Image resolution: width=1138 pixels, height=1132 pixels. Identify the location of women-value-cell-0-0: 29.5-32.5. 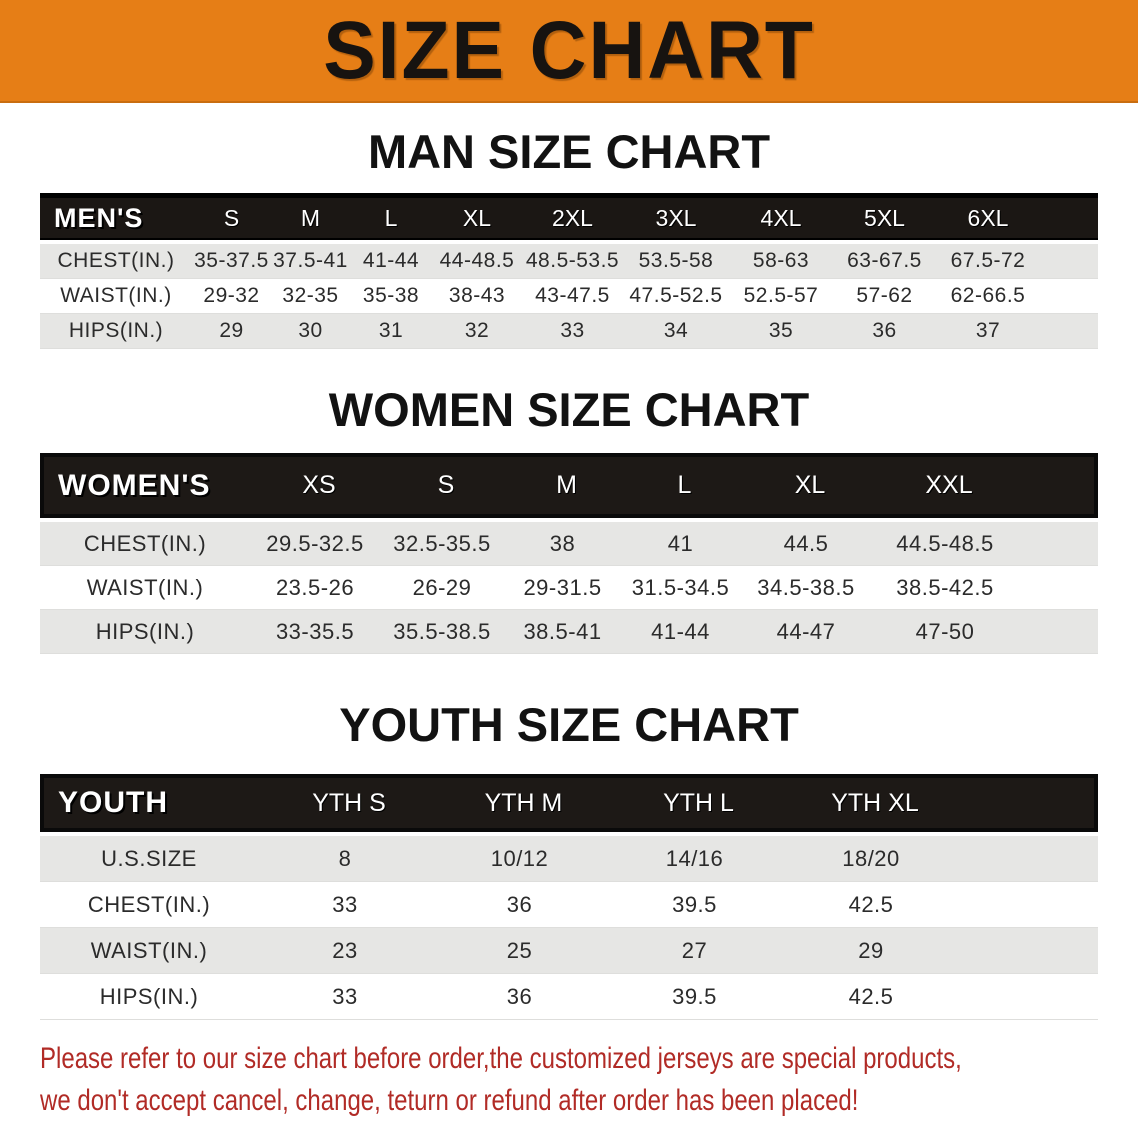
(315, 543).